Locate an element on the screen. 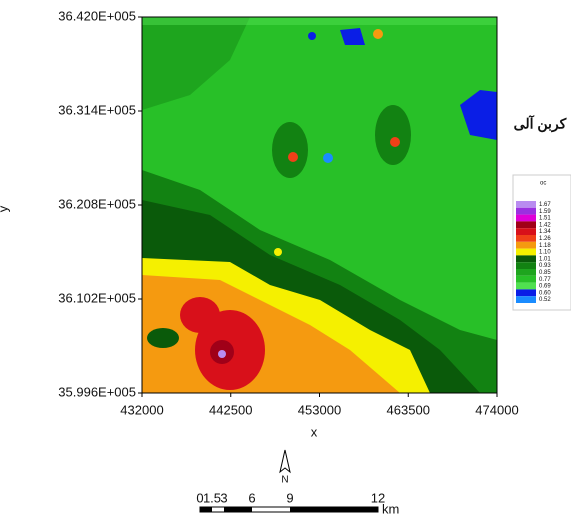 This screenshot has width=571, height=516. legend-label: 0.85 is located at coordinates (545, 273).